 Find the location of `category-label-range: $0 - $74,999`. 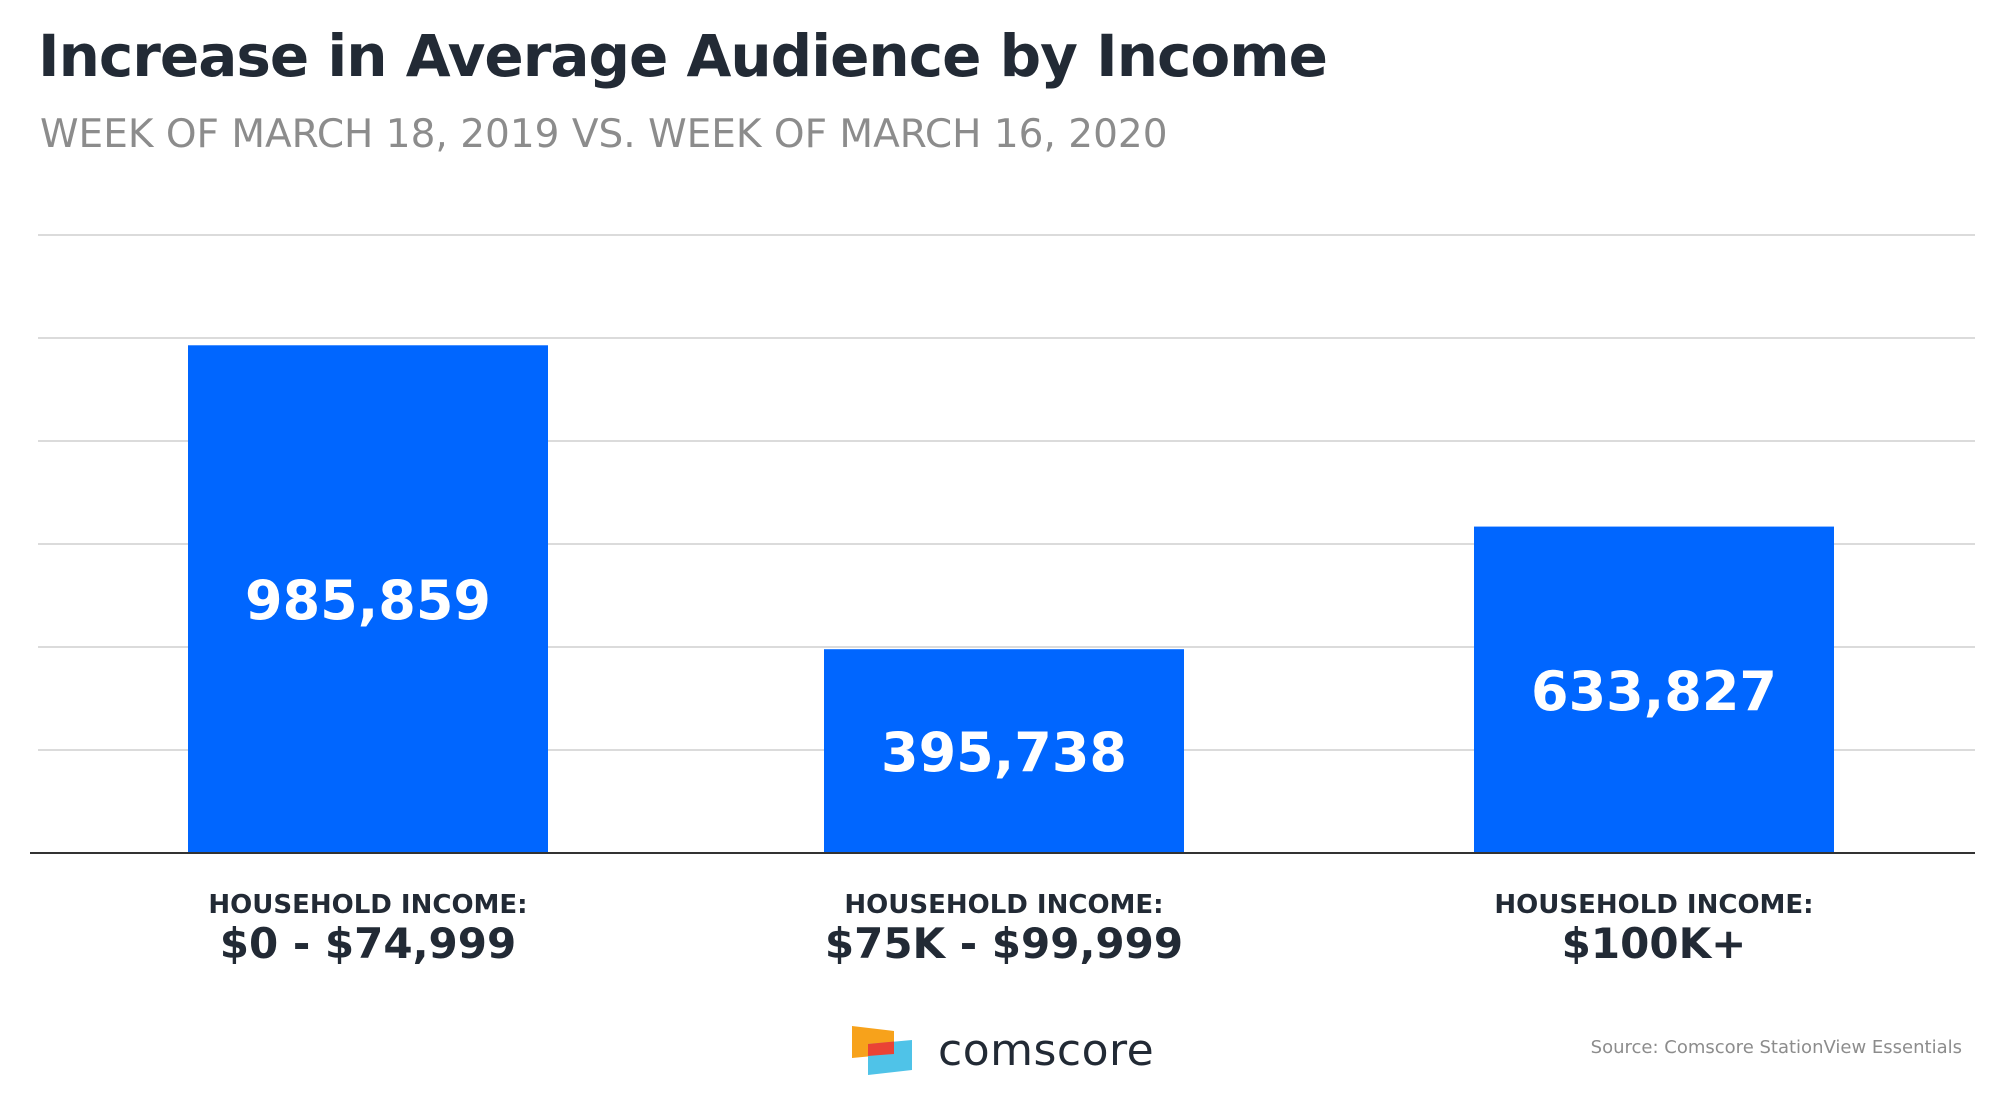

category-label-range: $0 - $74,999 is located at coordinates (368, 943).